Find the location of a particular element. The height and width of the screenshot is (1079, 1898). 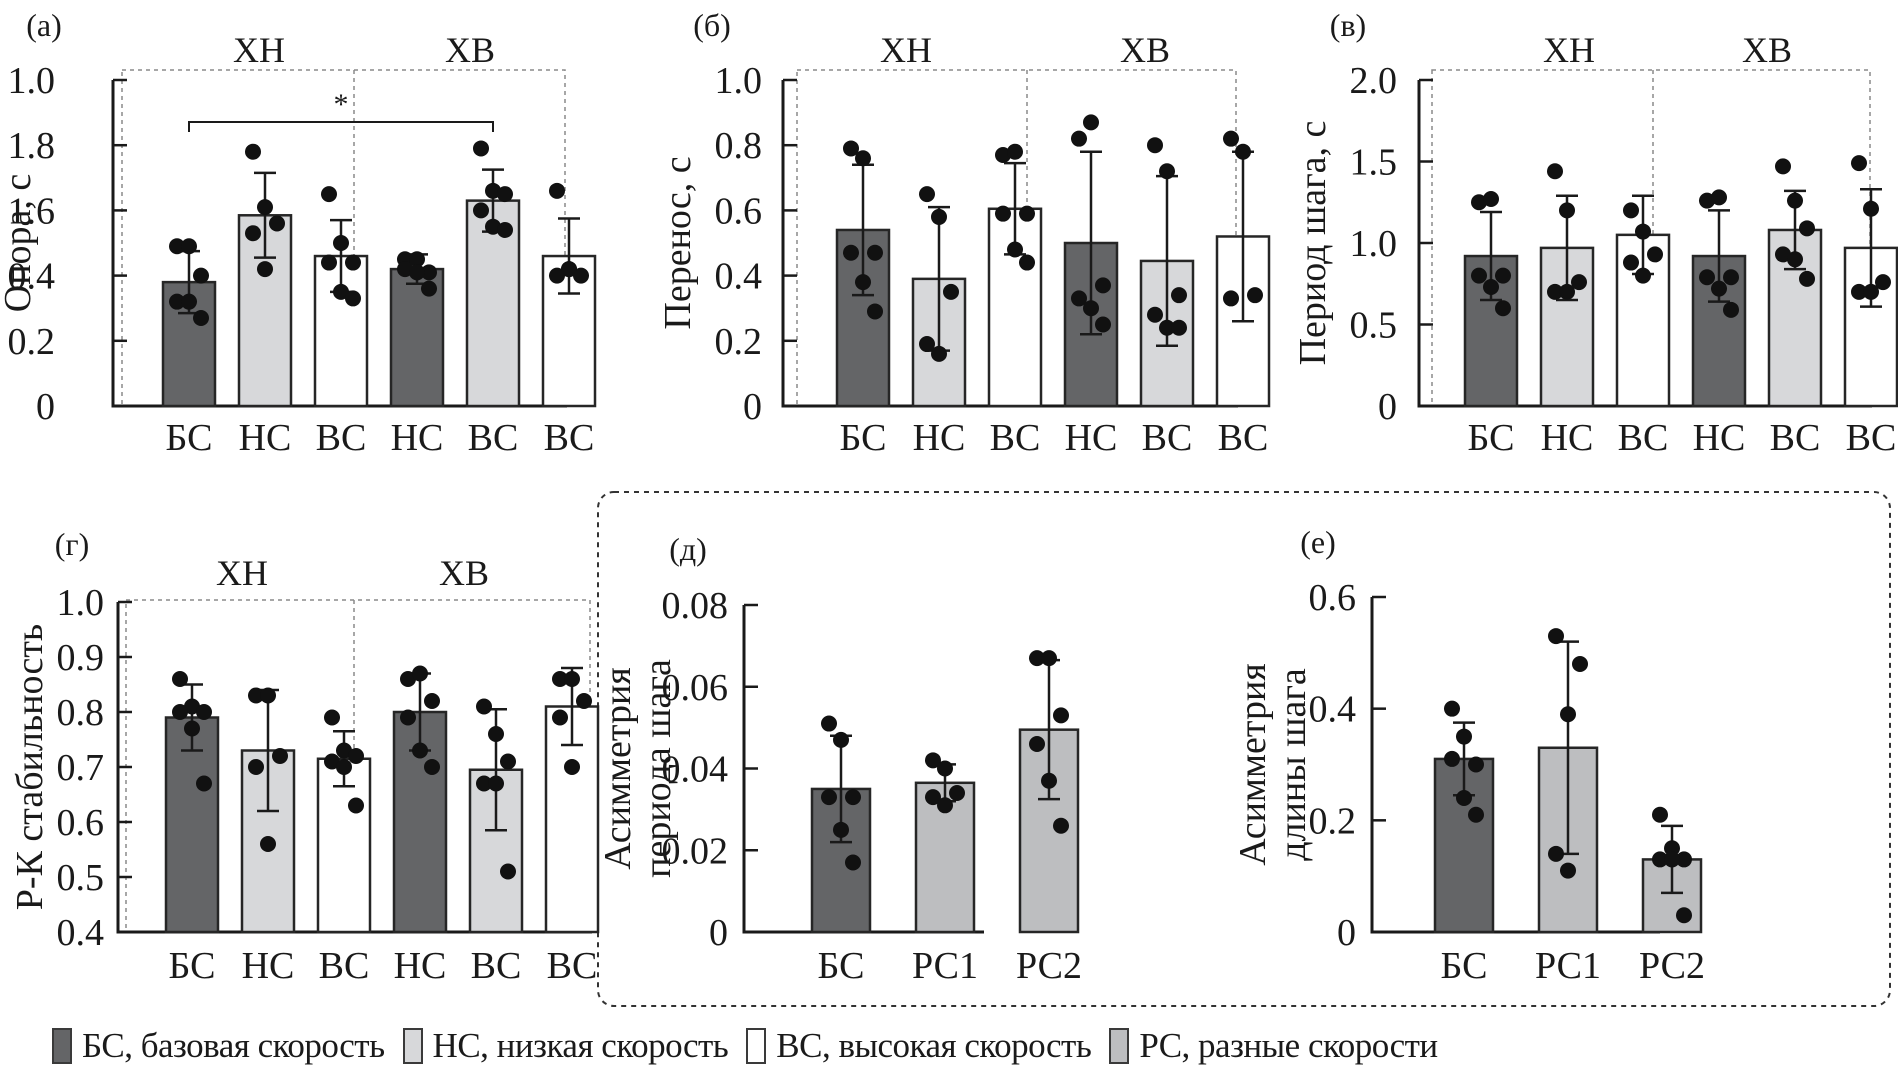

panel-label: (г) is located at coordinates (72, 544).